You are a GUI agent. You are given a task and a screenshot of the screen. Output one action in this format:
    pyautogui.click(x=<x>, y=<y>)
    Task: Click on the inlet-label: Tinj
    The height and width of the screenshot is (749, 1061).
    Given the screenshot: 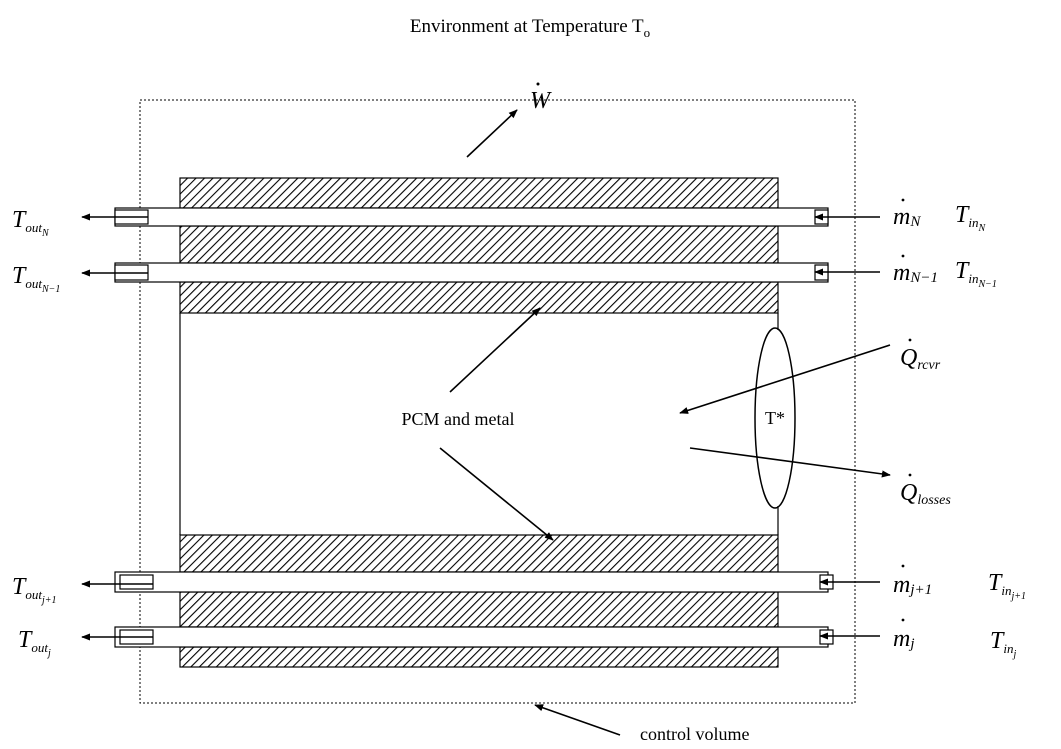 What is the action you would take?
    pyautogui.click(x=1003, y=644)
    